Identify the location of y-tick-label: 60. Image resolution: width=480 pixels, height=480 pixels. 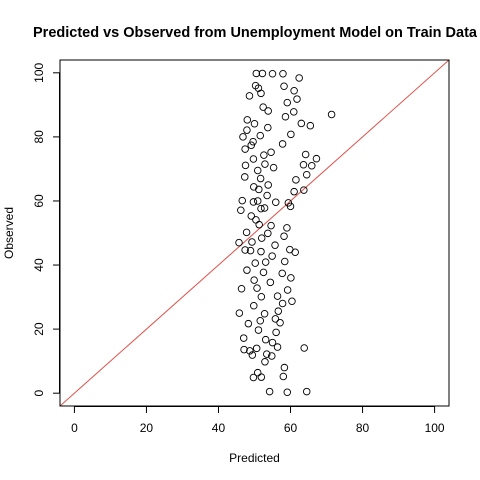
(39, 201).